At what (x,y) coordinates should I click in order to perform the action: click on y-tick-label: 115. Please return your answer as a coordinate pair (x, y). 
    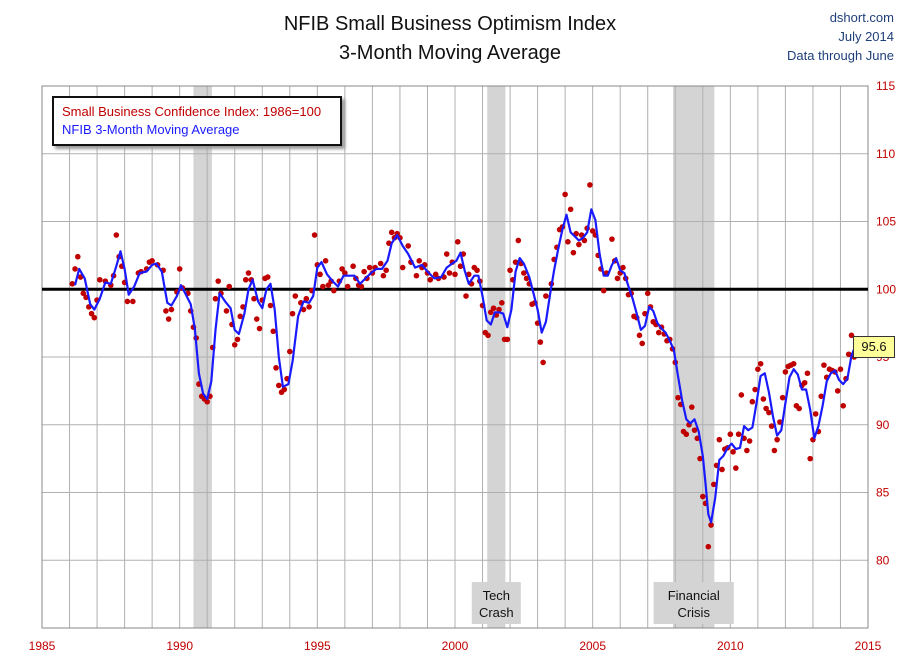
    Looking at the image, I should click on (885, 86).